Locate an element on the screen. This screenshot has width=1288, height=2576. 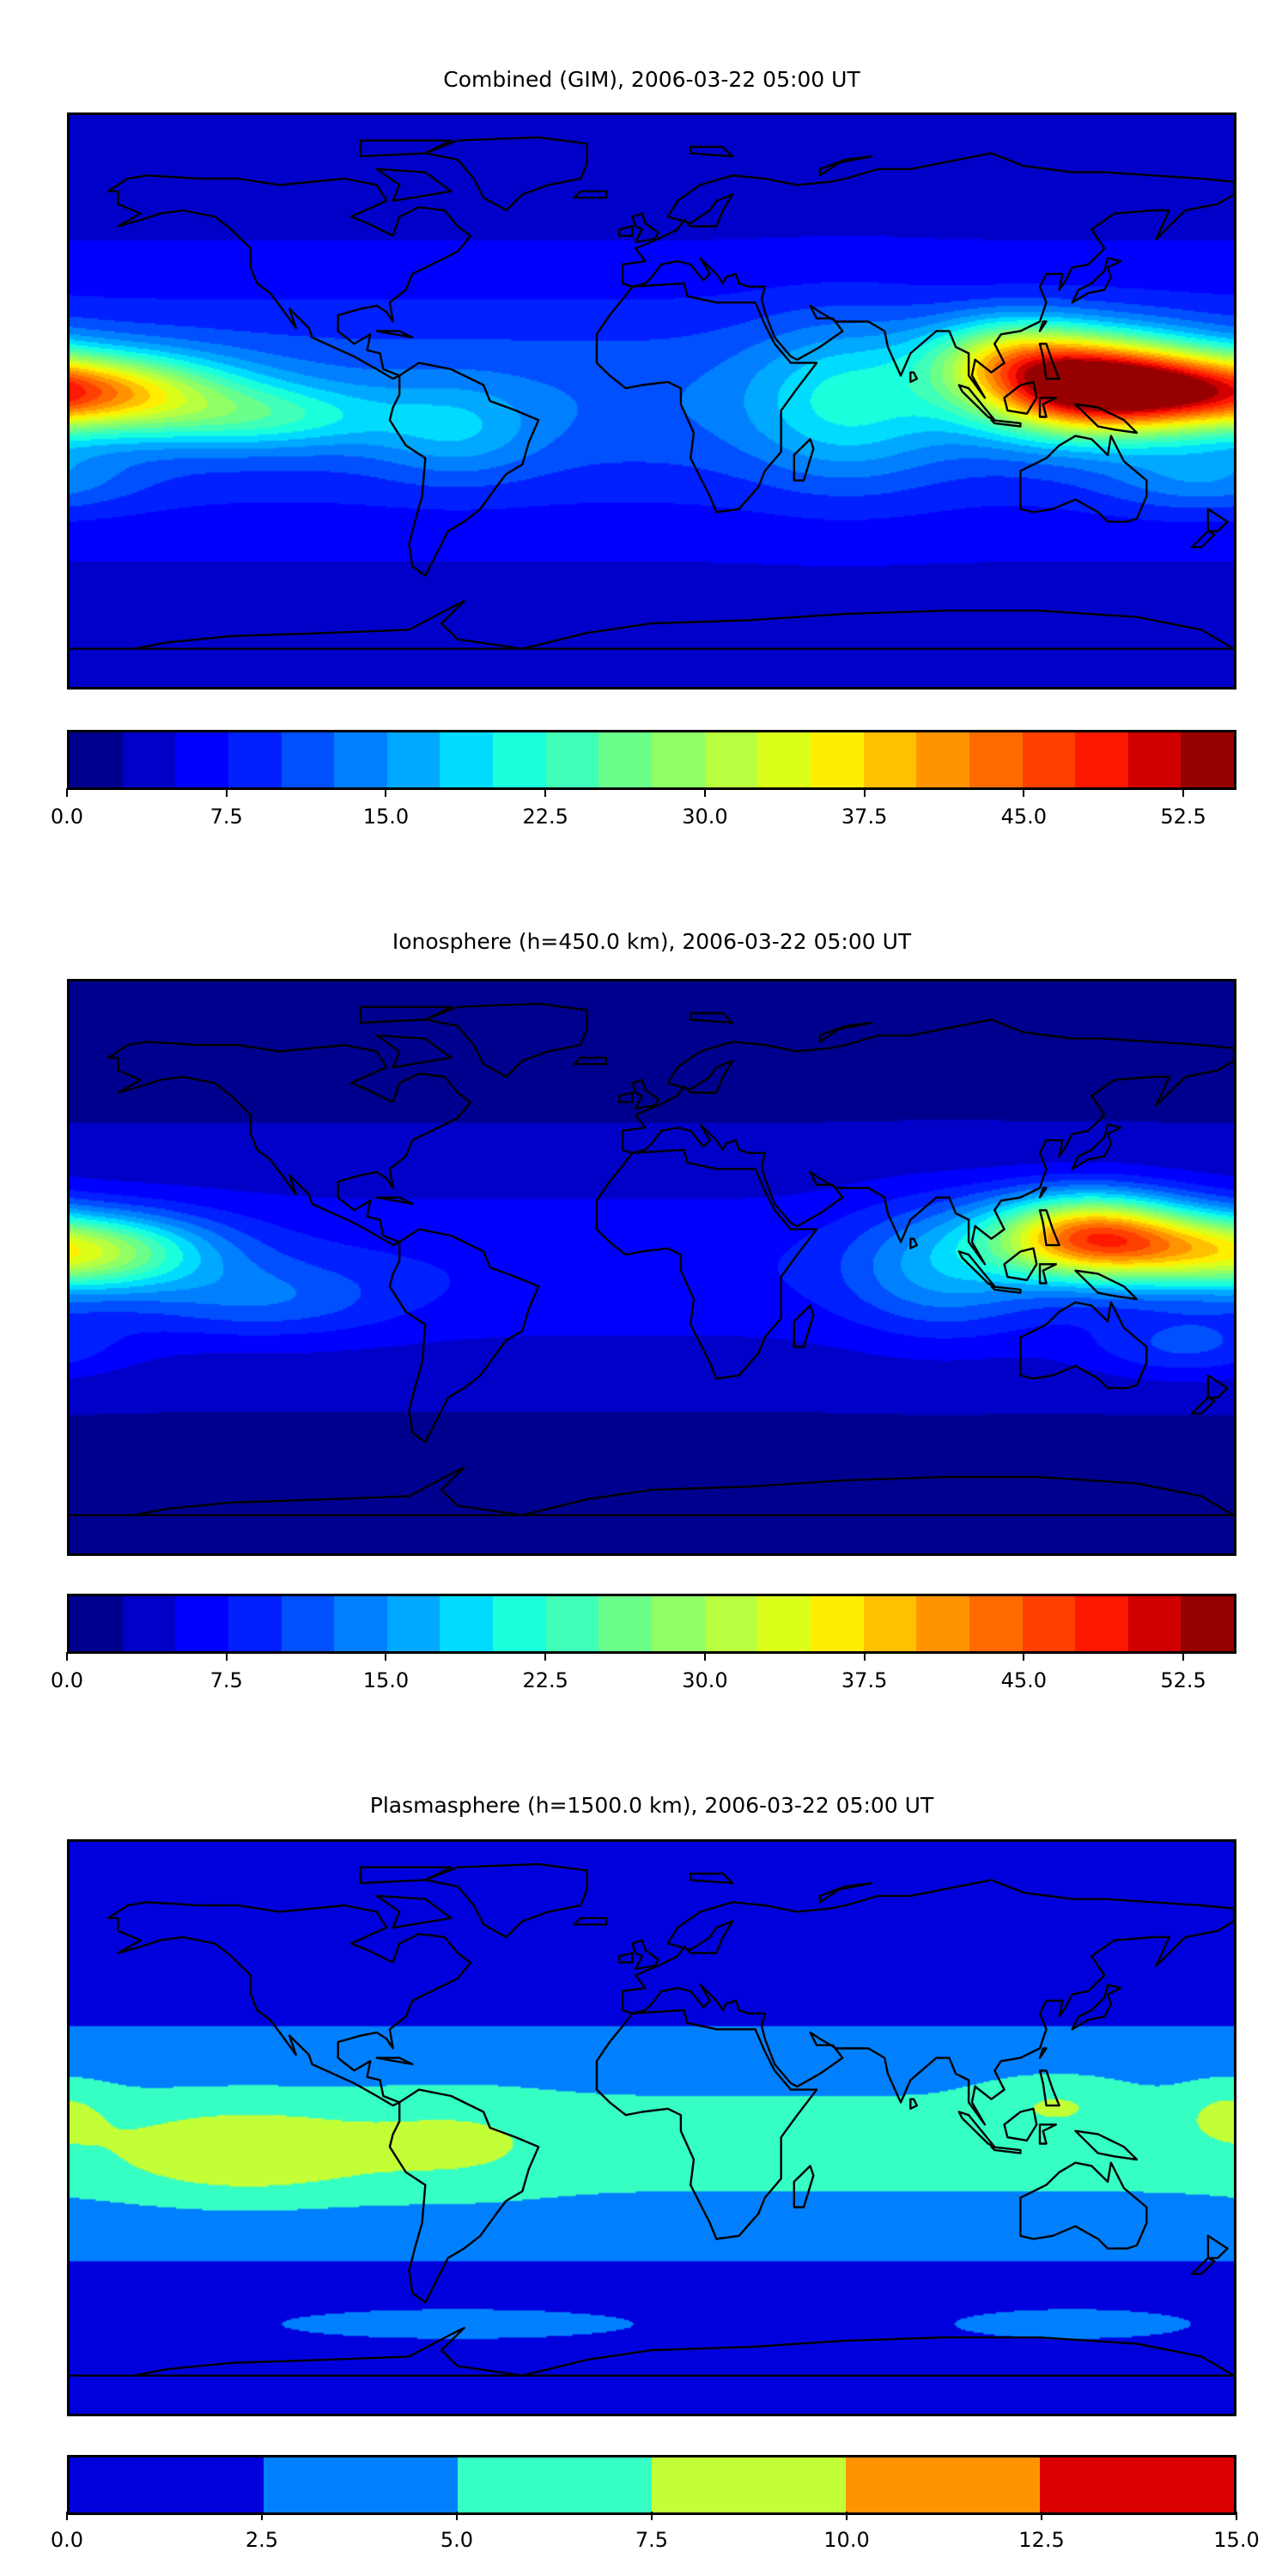
tick-label: 12.5 is located at coordinates (1041, 2540).